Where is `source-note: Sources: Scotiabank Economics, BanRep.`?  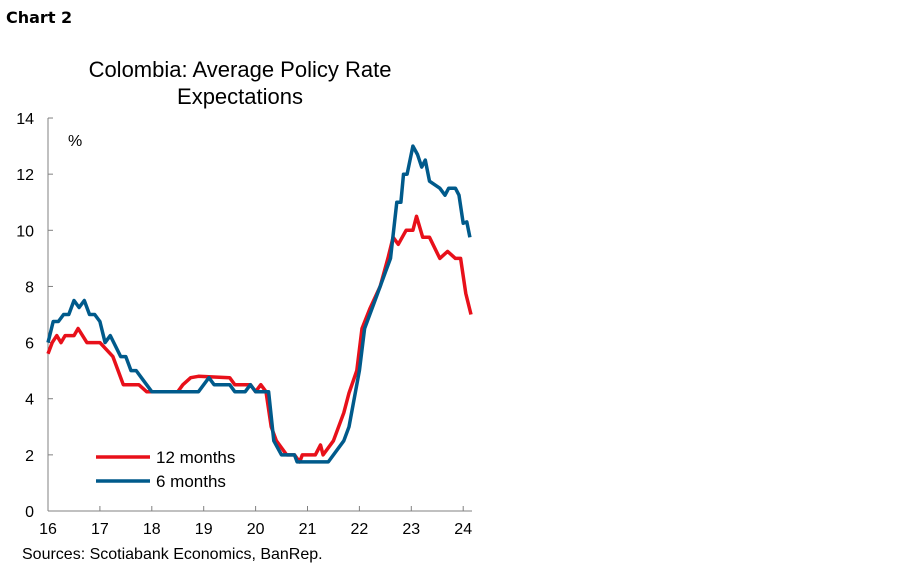 source-note: Sources: Scotiabank Economics, BanRep. is located at coordinates (172, 554).